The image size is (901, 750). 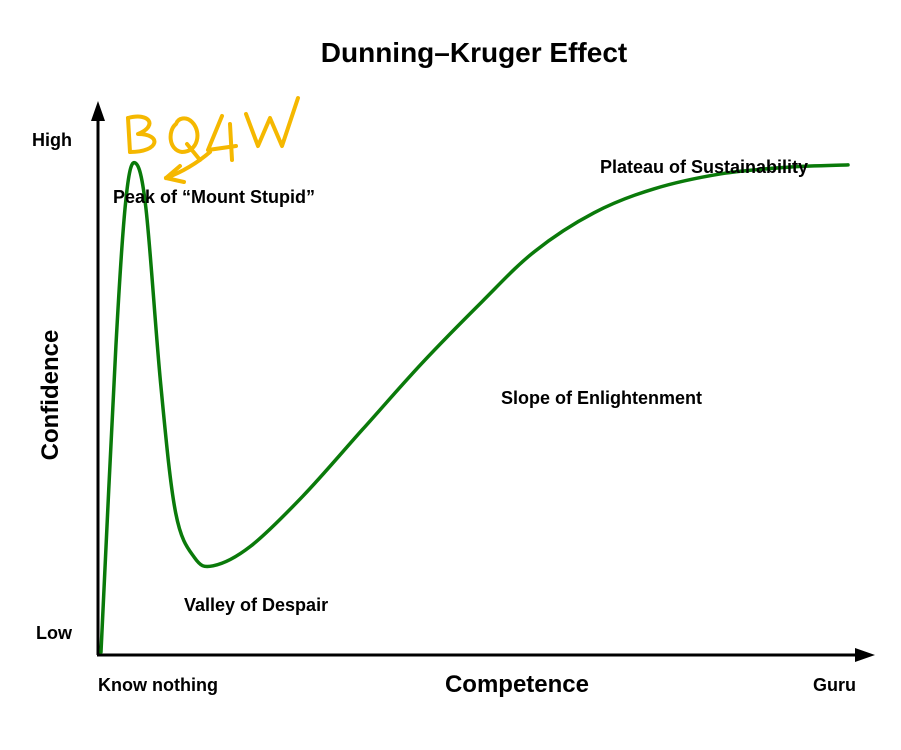 What do you see at coordinates (834, 685) in the screenshot?
I see `x-tick-label-guru: Guru` at bounding box center [834, 685].